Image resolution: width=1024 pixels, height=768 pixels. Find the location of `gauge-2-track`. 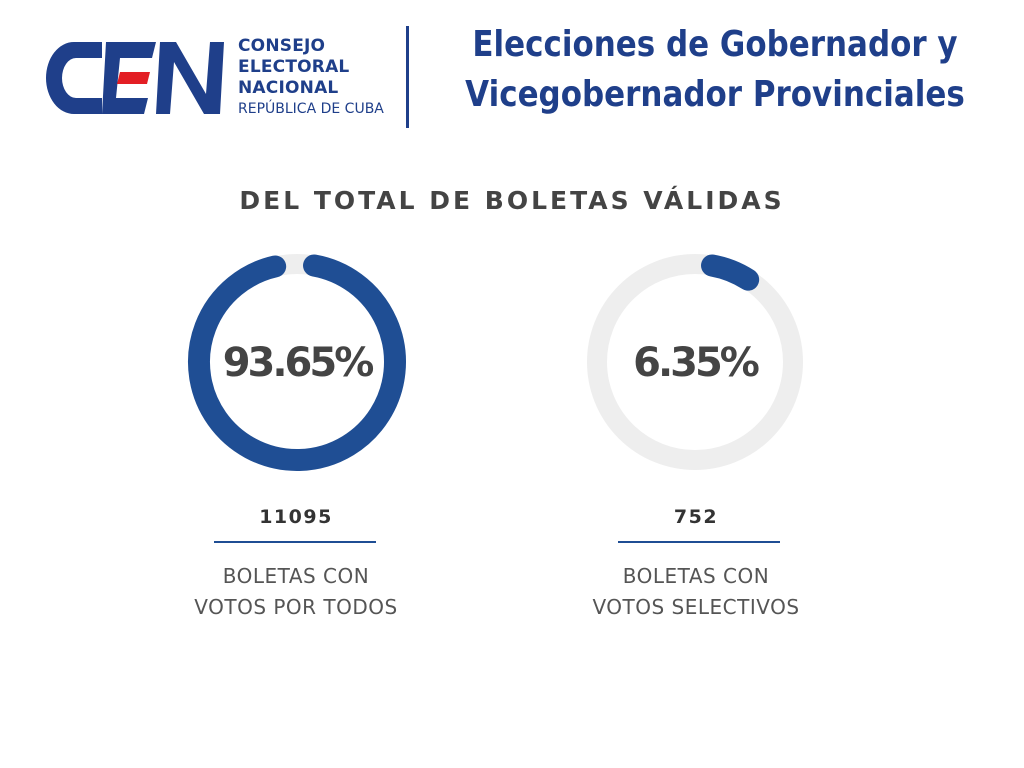

gauge-2-track is located at coordinates (695, 362).